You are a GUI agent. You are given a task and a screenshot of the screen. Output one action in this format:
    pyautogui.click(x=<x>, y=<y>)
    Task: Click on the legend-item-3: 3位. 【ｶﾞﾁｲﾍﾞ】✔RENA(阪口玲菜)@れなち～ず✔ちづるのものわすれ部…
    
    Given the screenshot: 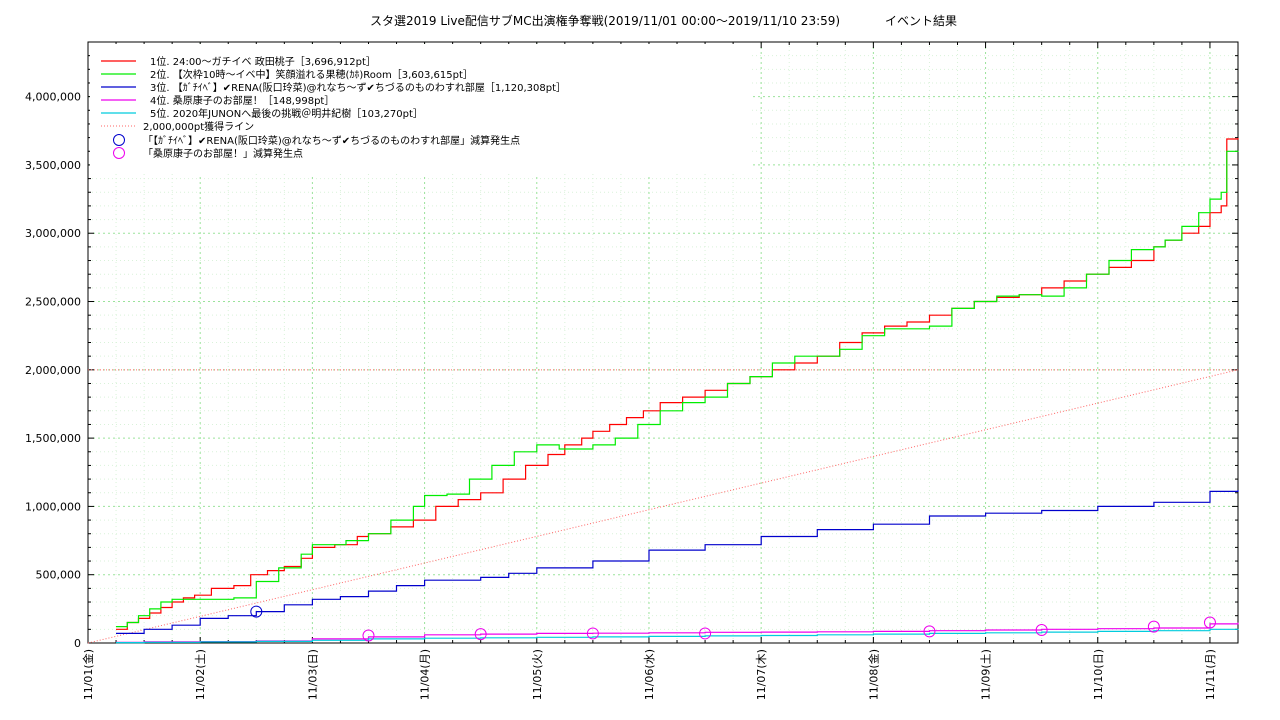 What is the action you would take?
    pyautogui.click(x=358, y=87)
    